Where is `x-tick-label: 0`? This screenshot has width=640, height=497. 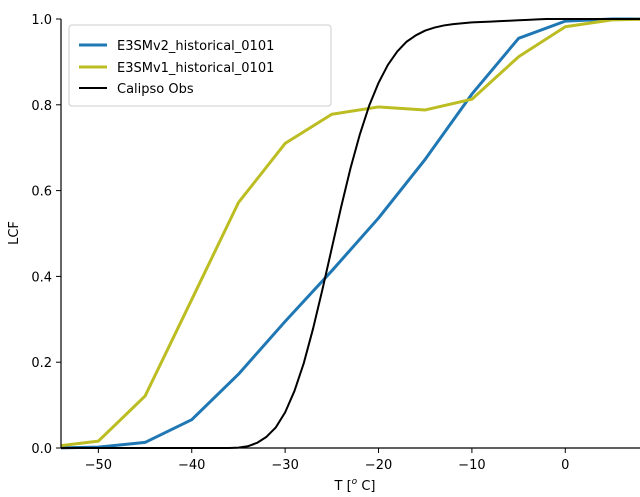 x-tick-label: 0 is located at coordinates (565, 465).